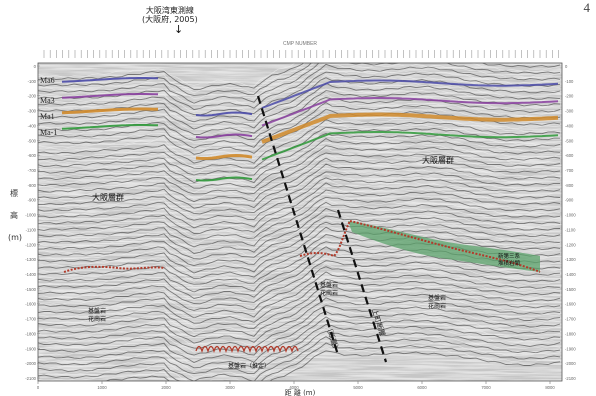 The image size is (596, 396). Describe the element at coordinates (32, 111) in the screenshot. I see `depth-tick-left: -300` at that location.